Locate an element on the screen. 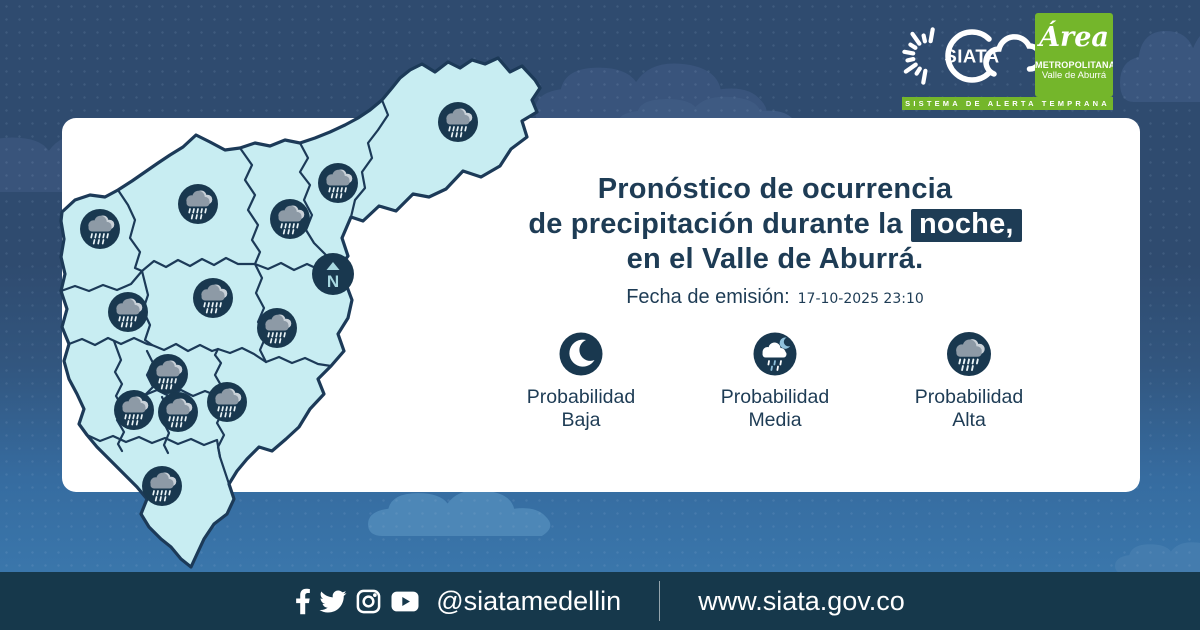 This screenshot has height=630, width=1200. instagram-icon is located at coordinates (368, 601).